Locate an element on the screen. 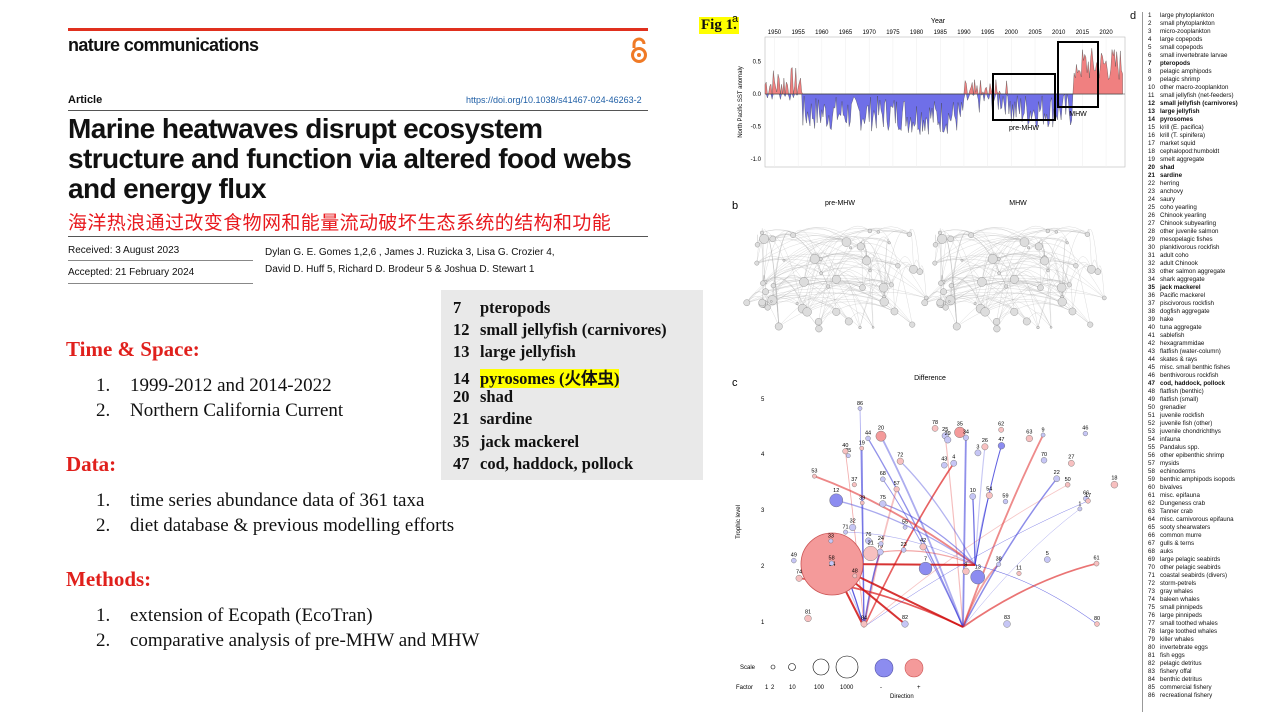 The image size is (1280, 720). node-label: 50 is located at coordinates (1068, 480).